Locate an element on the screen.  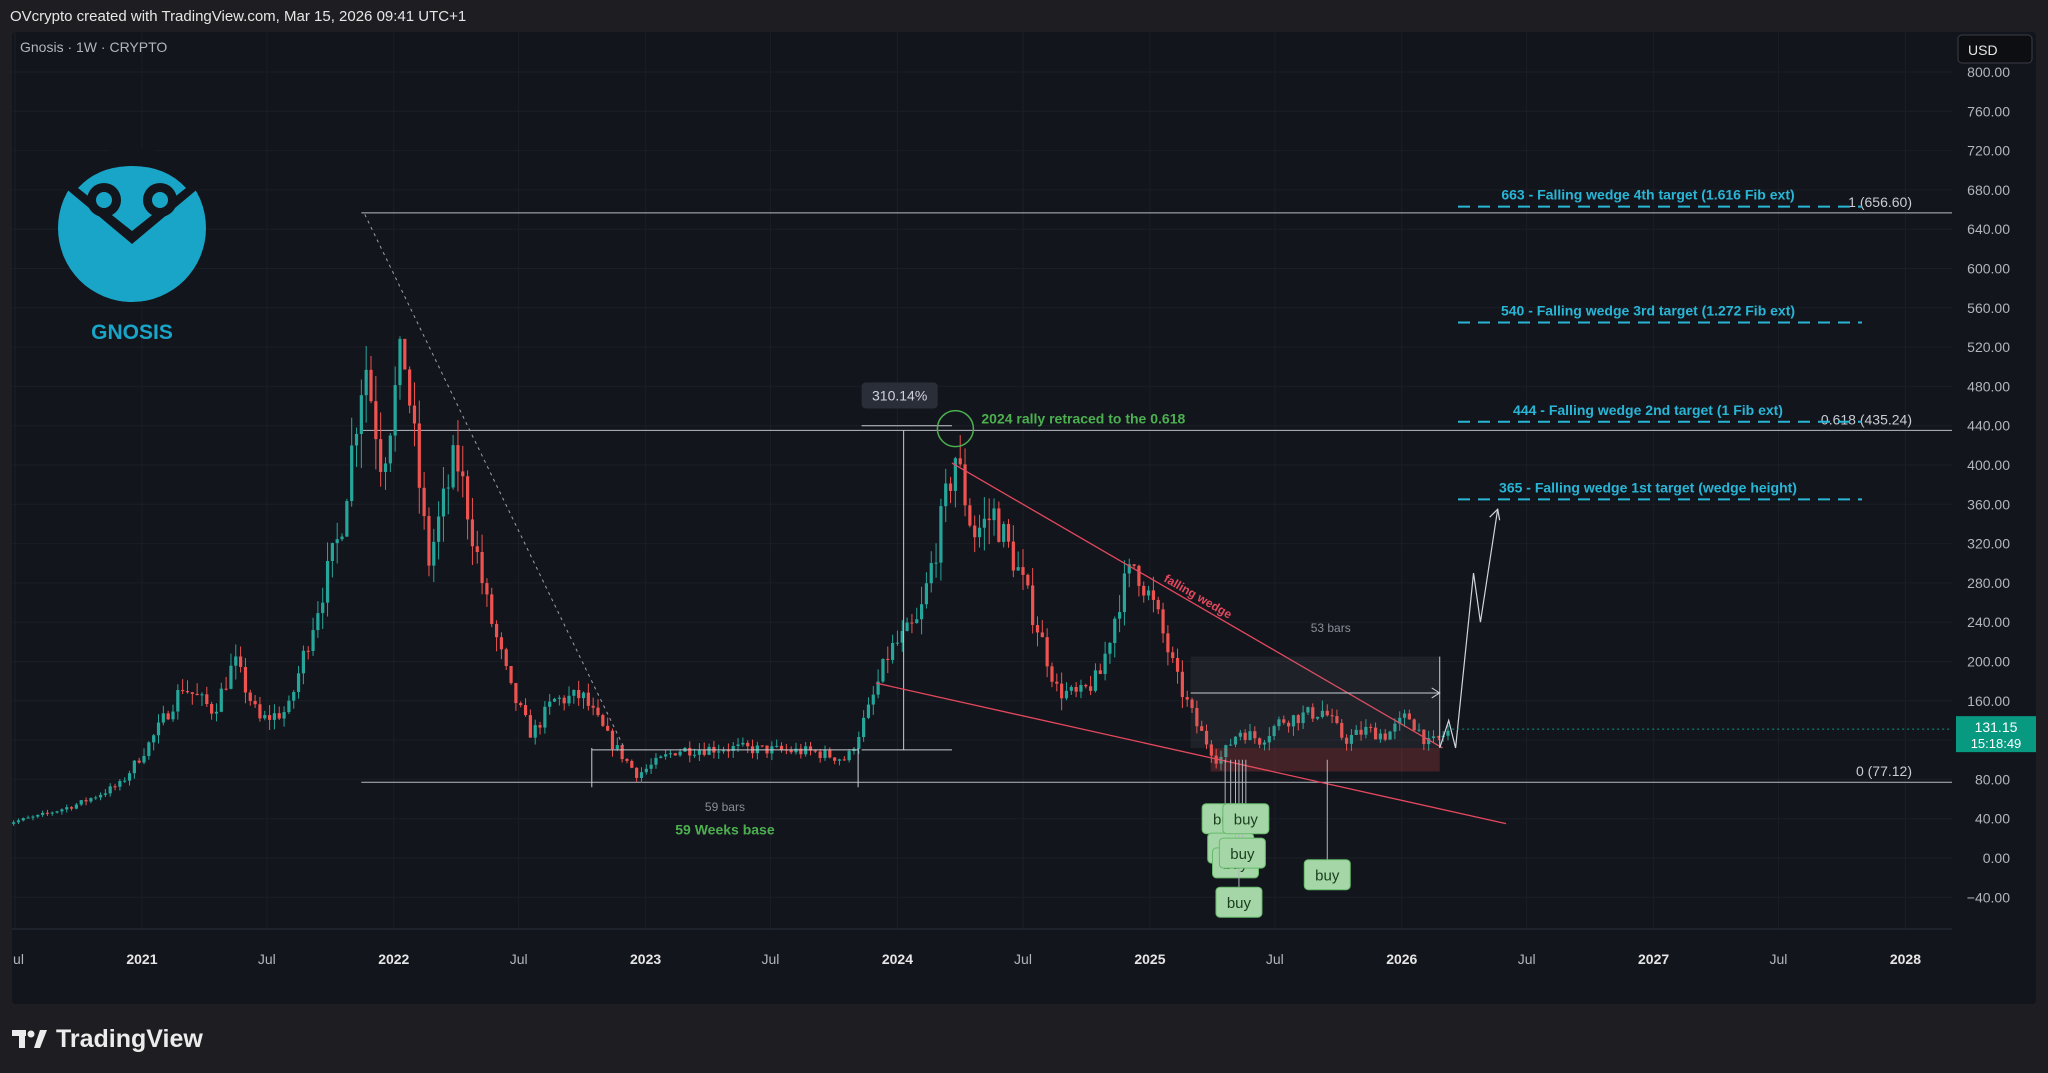
projected-arrowhead is located at coordinates (1495, 514).